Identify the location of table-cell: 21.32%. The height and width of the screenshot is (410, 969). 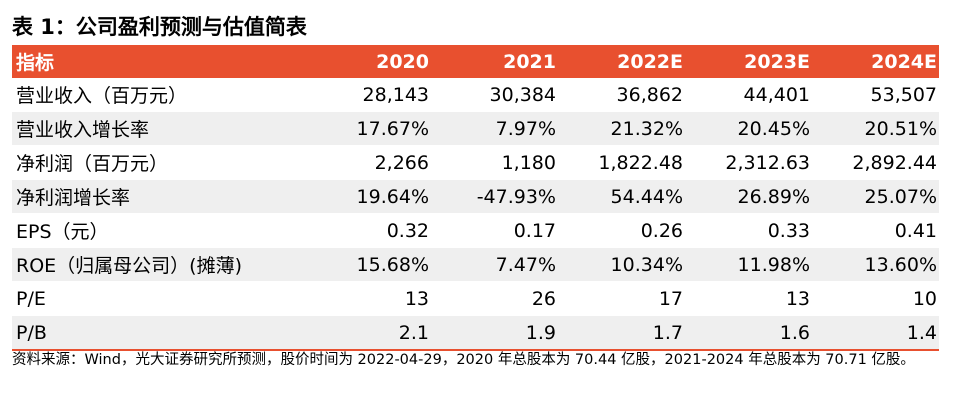
(621, 128).